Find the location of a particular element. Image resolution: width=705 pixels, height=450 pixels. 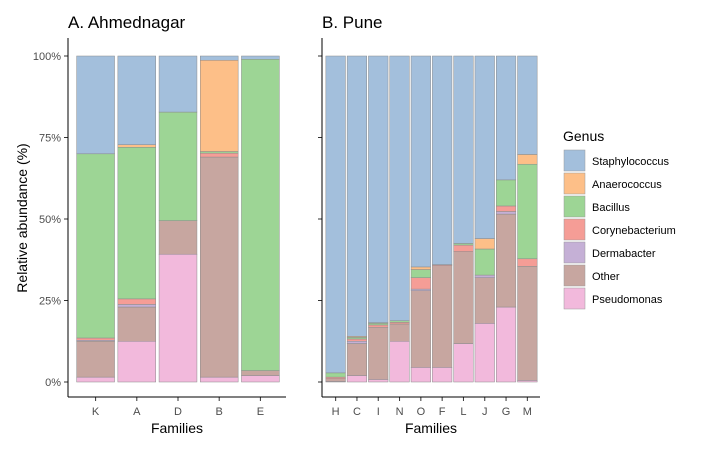

panel-b-x-tick-label: L is located at coordinates (463, 412).